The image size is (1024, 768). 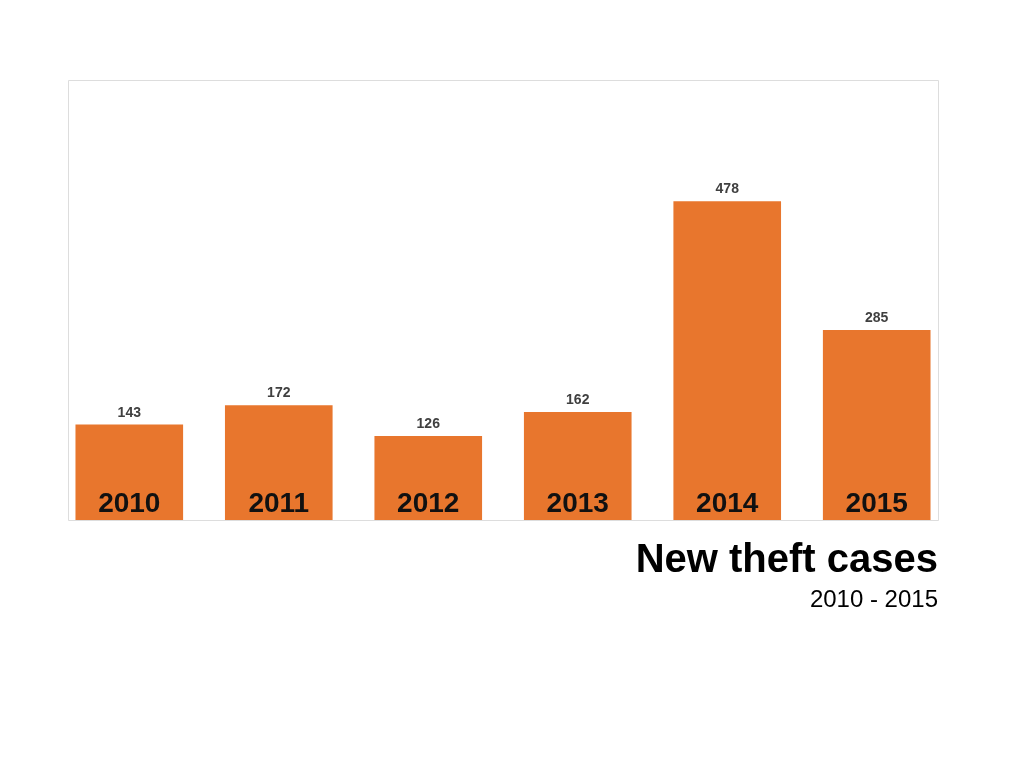 What do you see at coordinates (873, 598) in the screenshot?
I see `text: 2010 - 2015` at bounding box center [873, 598].